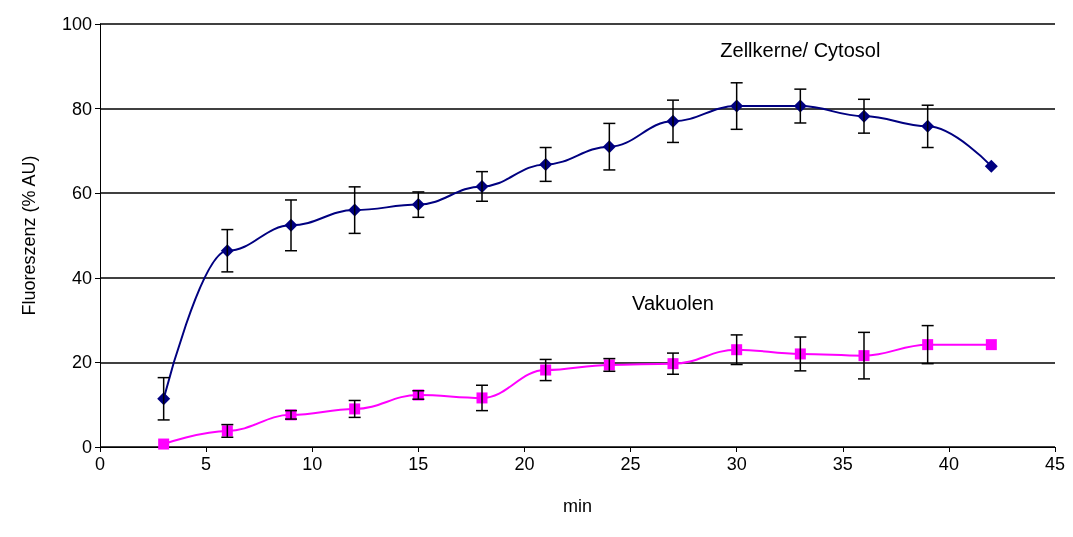 Image resolution: width=1073 pixels, height=537 pixels. I want to click on y-tick-label: 60, so click(81, 193).